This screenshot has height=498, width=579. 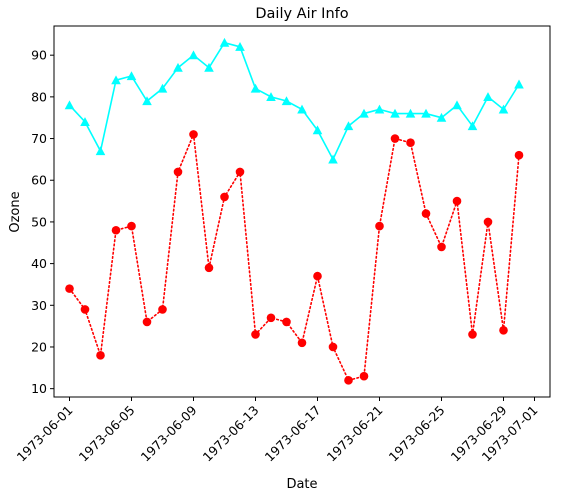 I want to click on y-tick-label: 40, so click(x=39, y=263).